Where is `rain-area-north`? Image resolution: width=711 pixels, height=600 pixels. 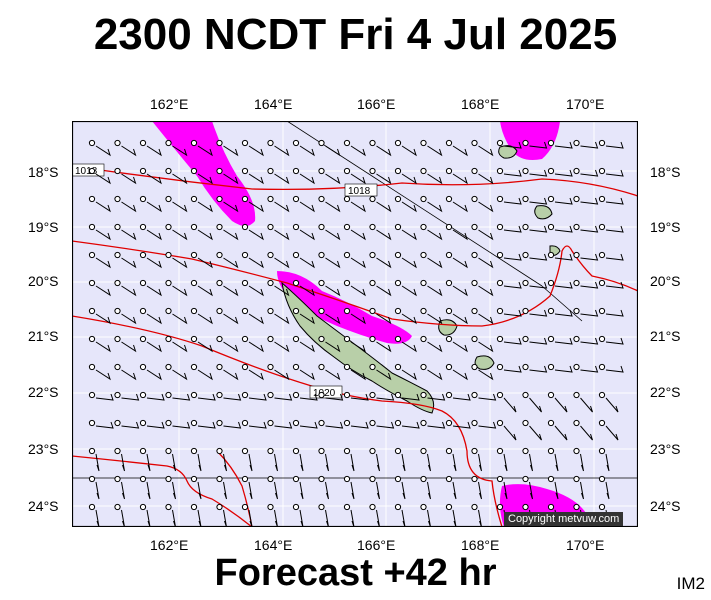 rain-area-north is located at coordinates (204, 173).